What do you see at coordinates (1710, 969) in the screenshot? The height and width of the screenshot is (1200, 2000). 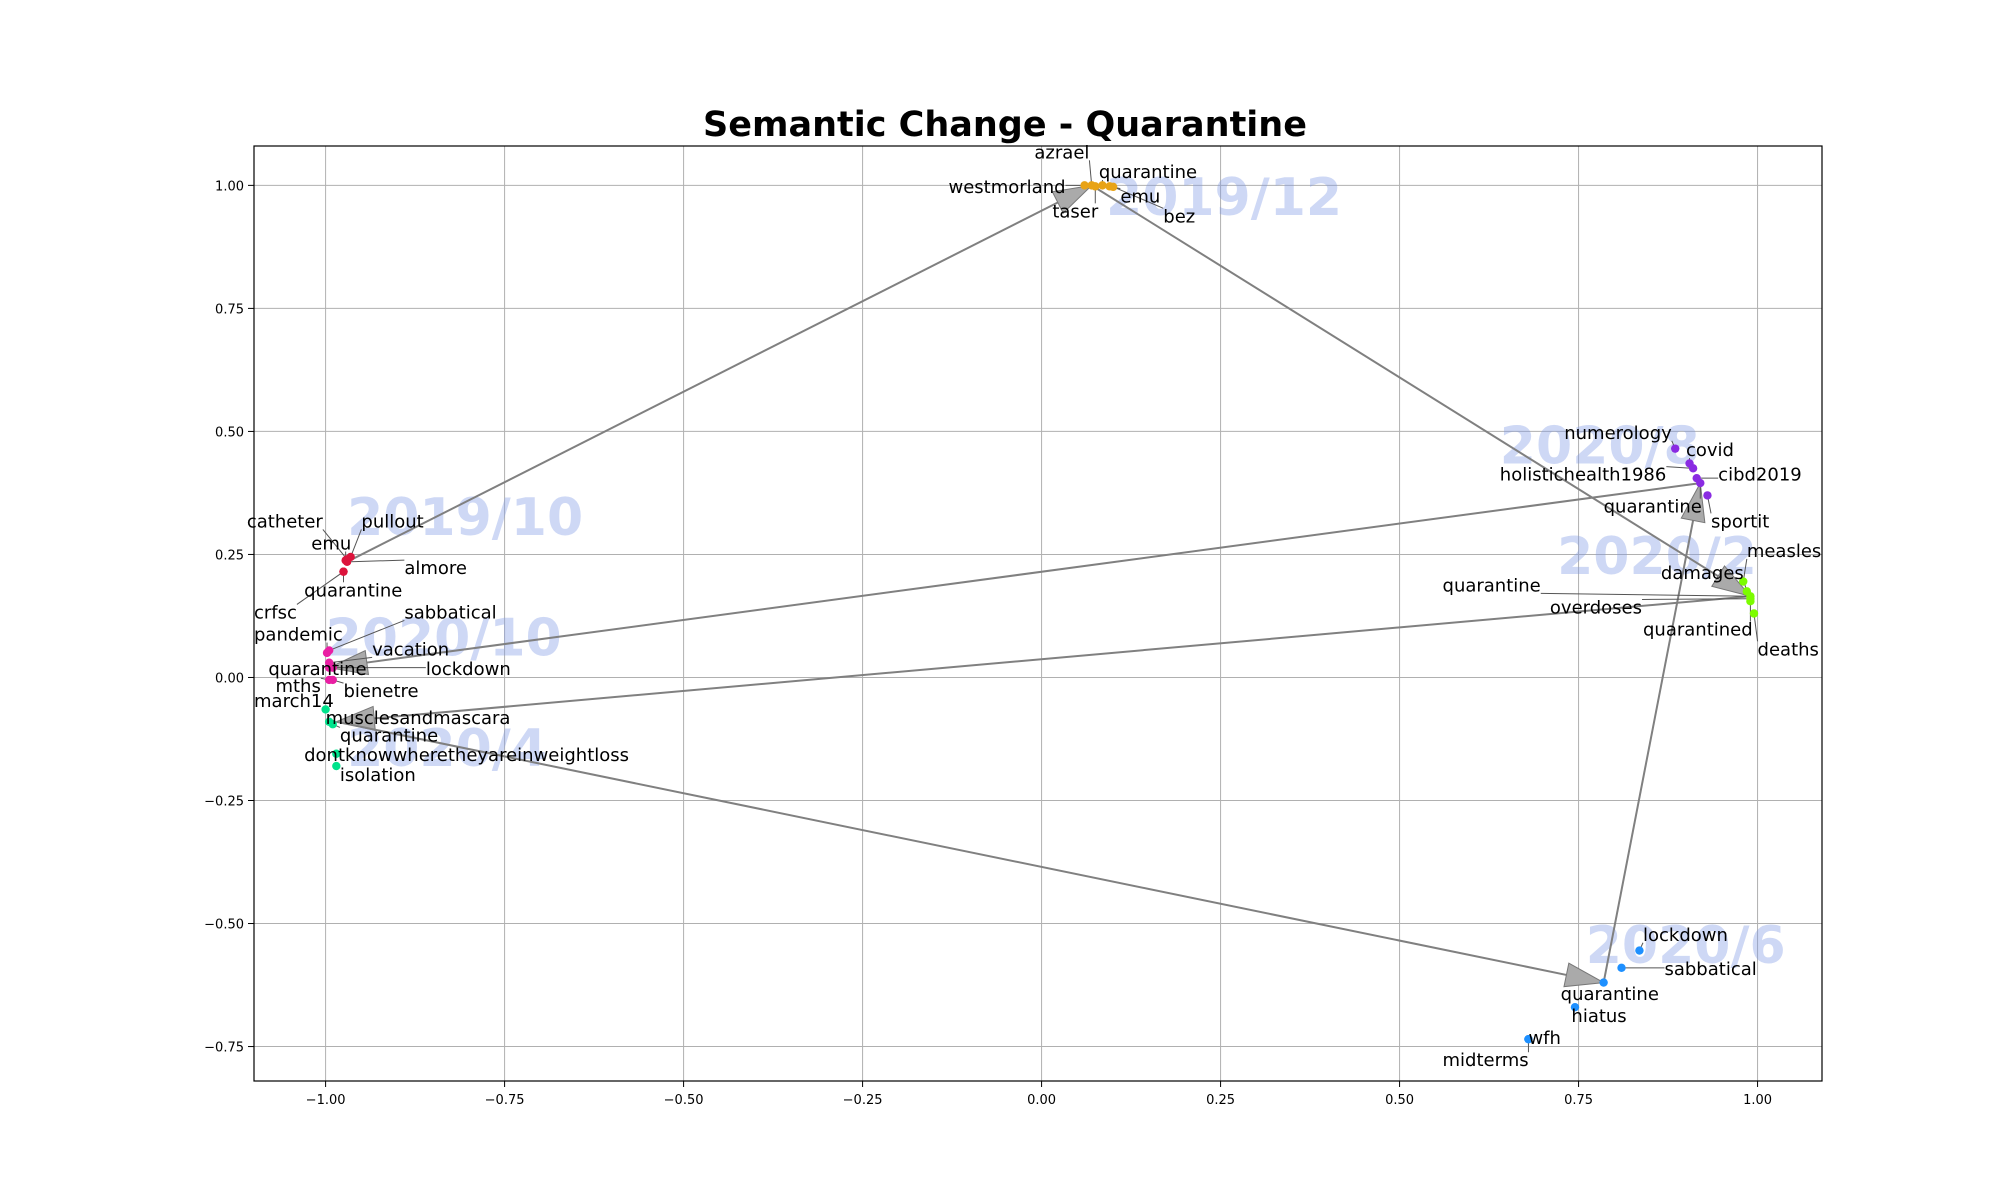 I see `word-label: sabbatical` at bounding box center [1710, 969].